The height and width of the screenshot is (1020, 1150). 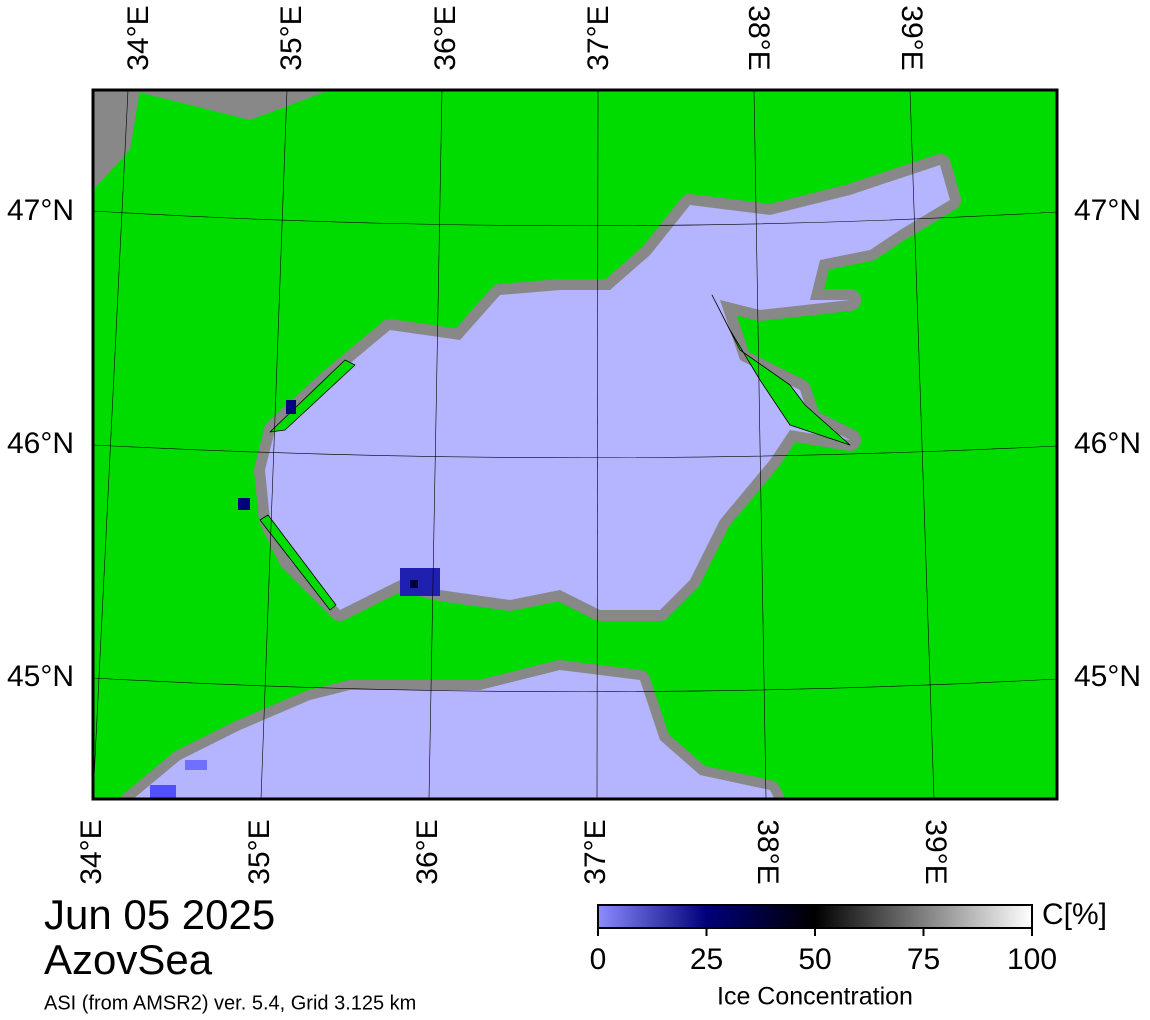 What do you see at coordinates (40, 676) in the screenshot?
I see `left-lat-label: 45°N` at bounding box center [40, 676].